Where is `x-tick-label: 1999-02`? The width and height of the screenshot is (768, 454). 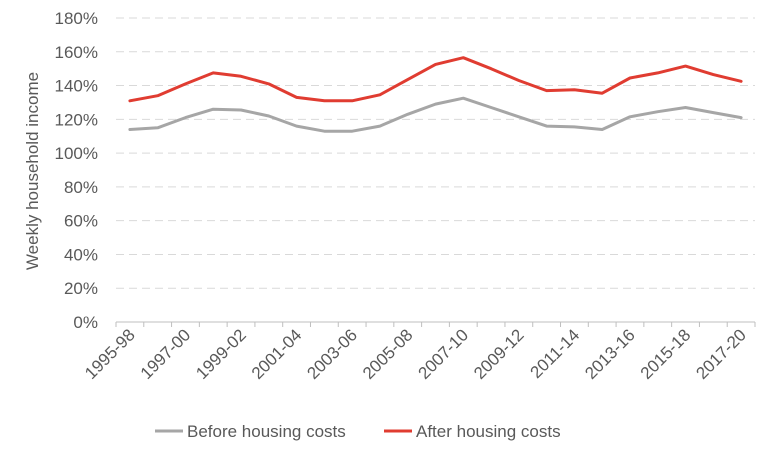
x-tick-label: 1999-02 is located at coordinates (221, 354).